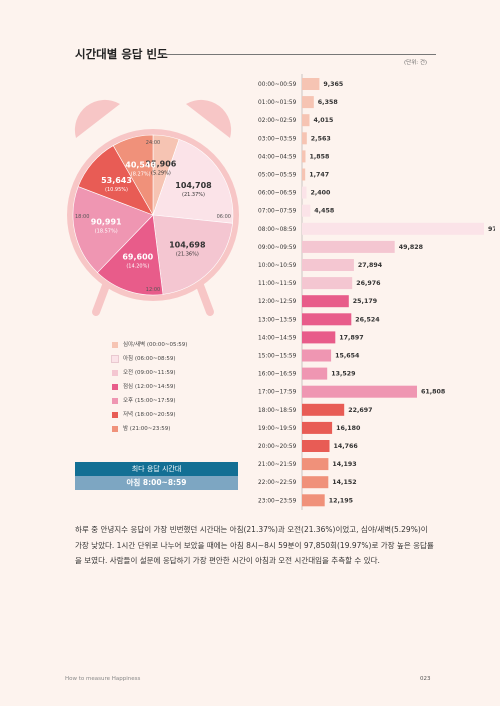 The height and width of the screenshot is (706, 500). I want to click on bar-category-label-4: 04:00~04:59, so click(277, 157).